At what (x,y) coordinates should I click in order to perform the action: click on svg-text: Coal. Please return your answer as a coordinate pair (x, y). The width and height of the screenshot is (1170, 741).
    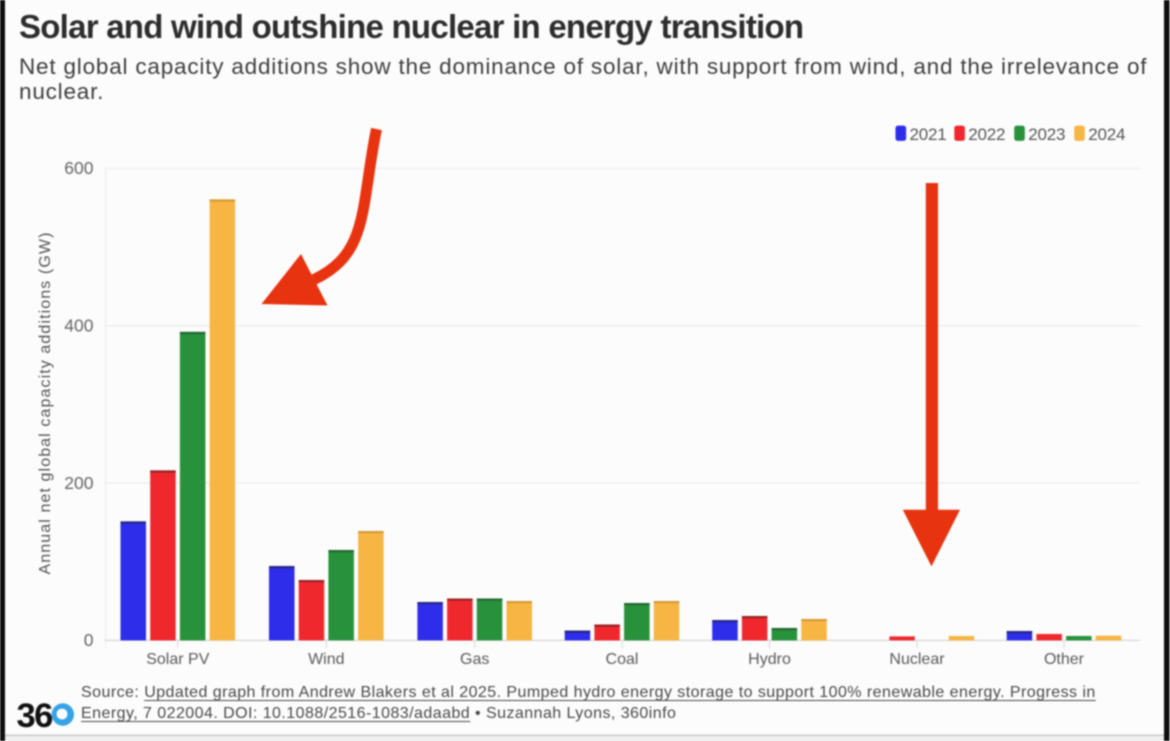
    Looking at the image, I should click on (622, 659).